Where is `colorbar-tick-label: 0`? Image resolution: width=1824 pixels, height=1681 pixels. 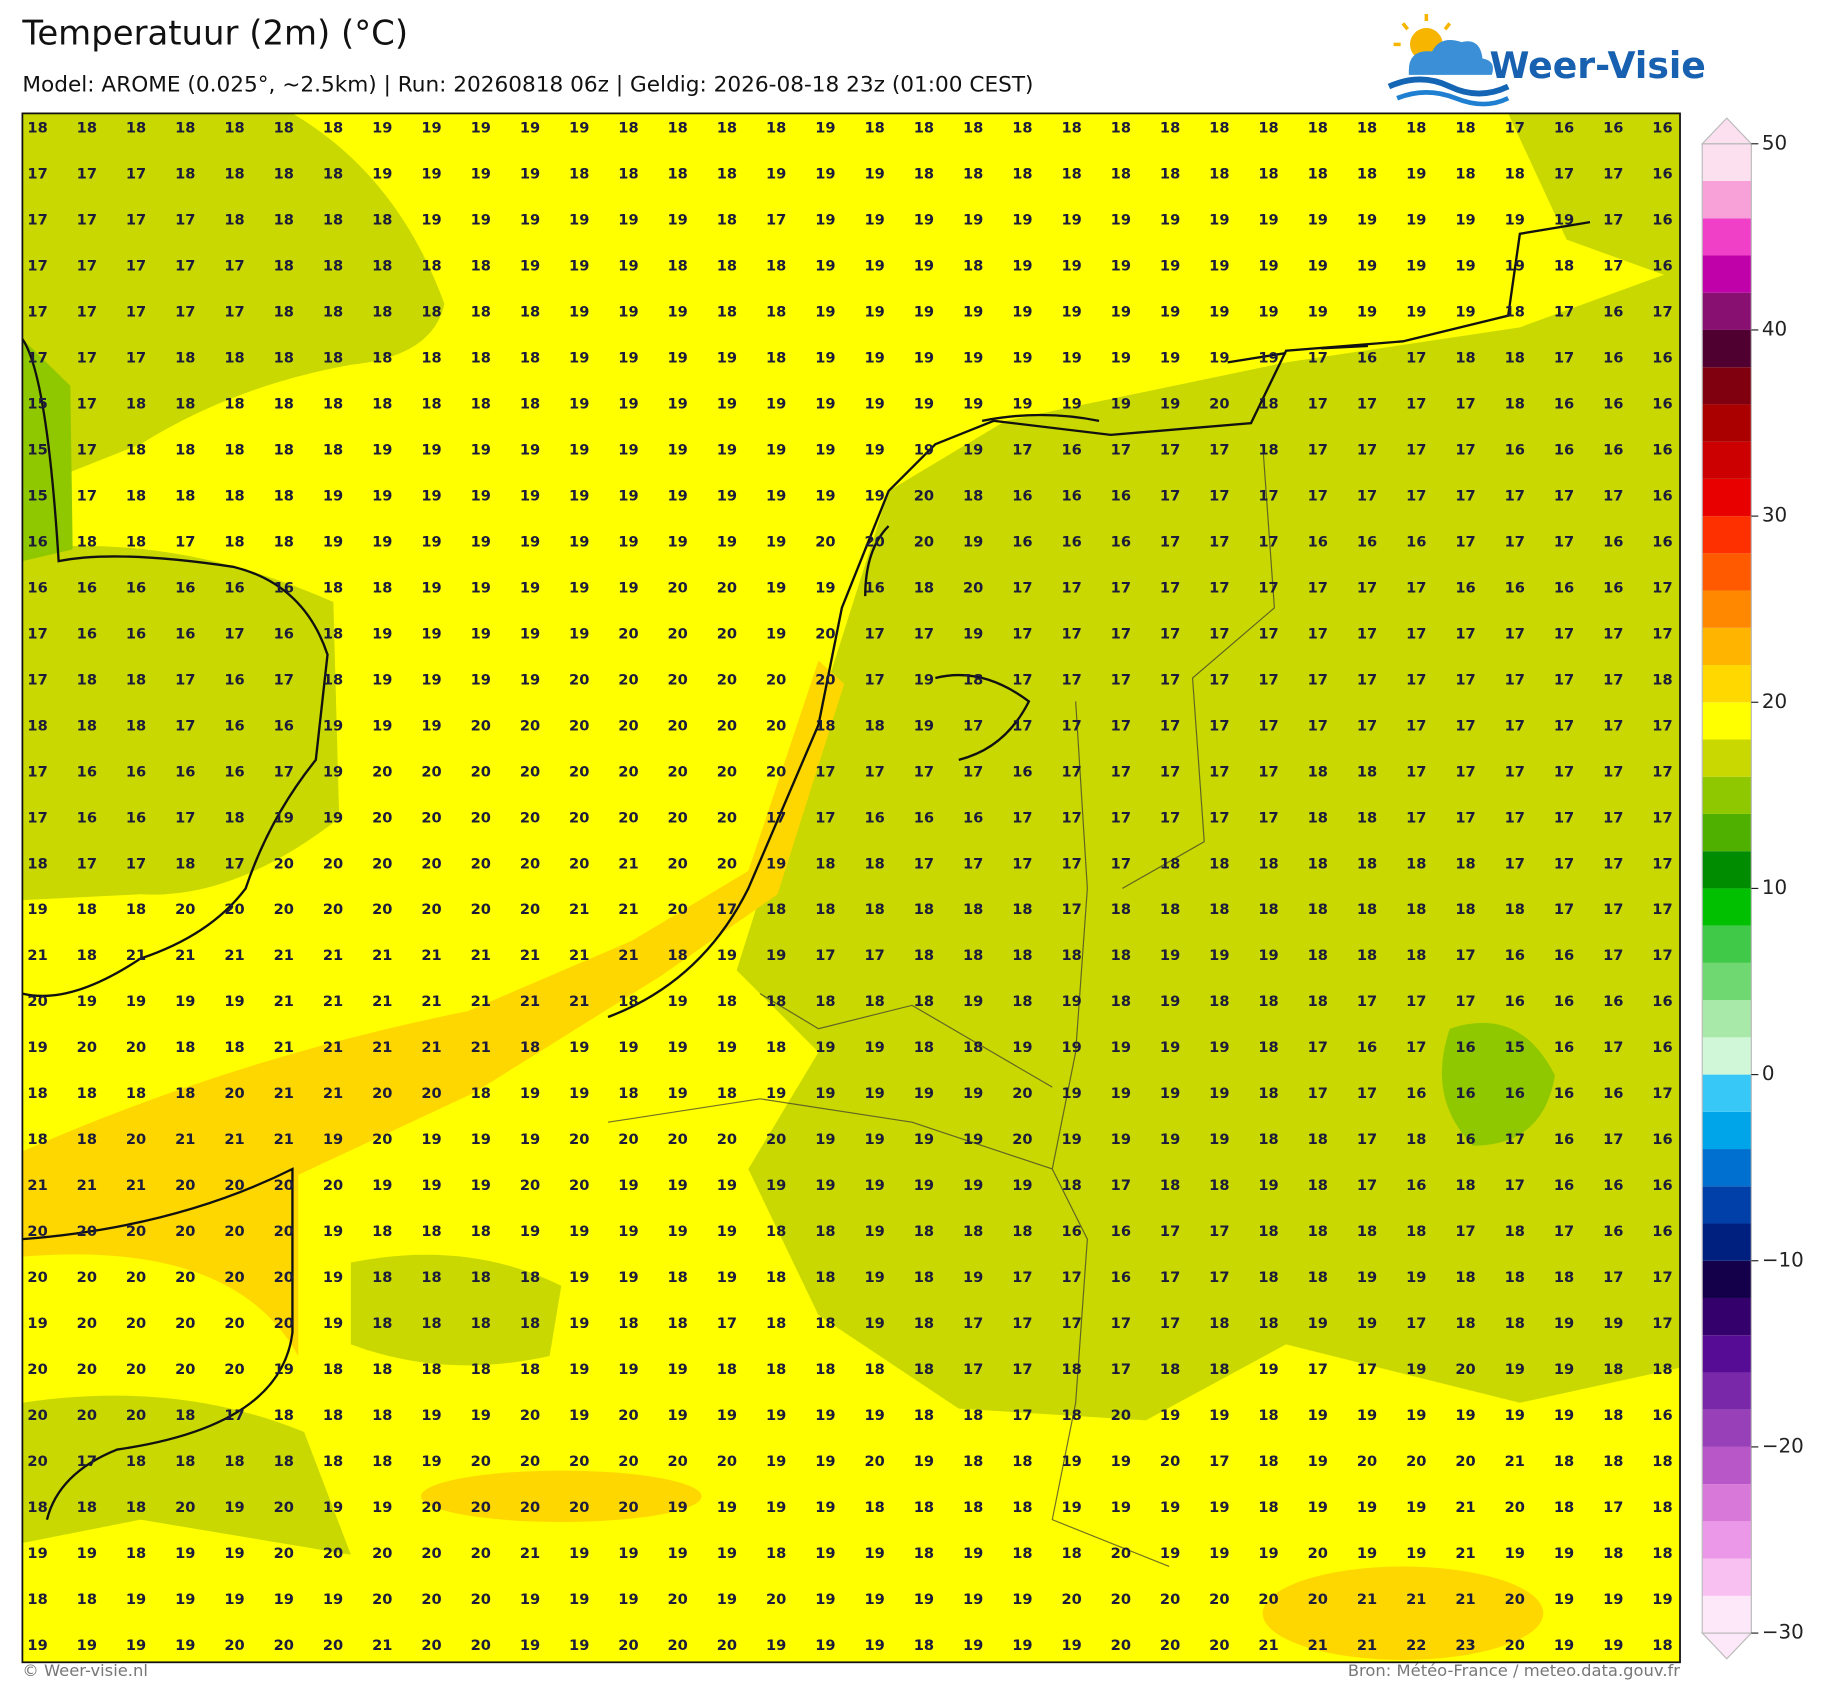
colorbar-tick-label: 0 is located at coordinates (1768, 1073).